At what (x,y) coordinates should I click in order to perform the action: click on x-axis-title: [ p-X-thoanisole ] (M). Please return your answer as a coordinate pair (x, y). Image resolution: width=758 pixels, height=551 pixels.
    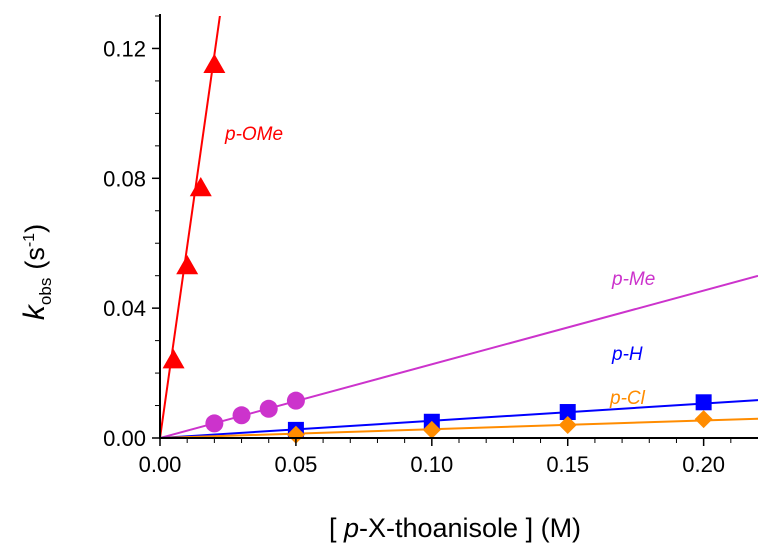
    Looking at the image, I should click on (455, 528).